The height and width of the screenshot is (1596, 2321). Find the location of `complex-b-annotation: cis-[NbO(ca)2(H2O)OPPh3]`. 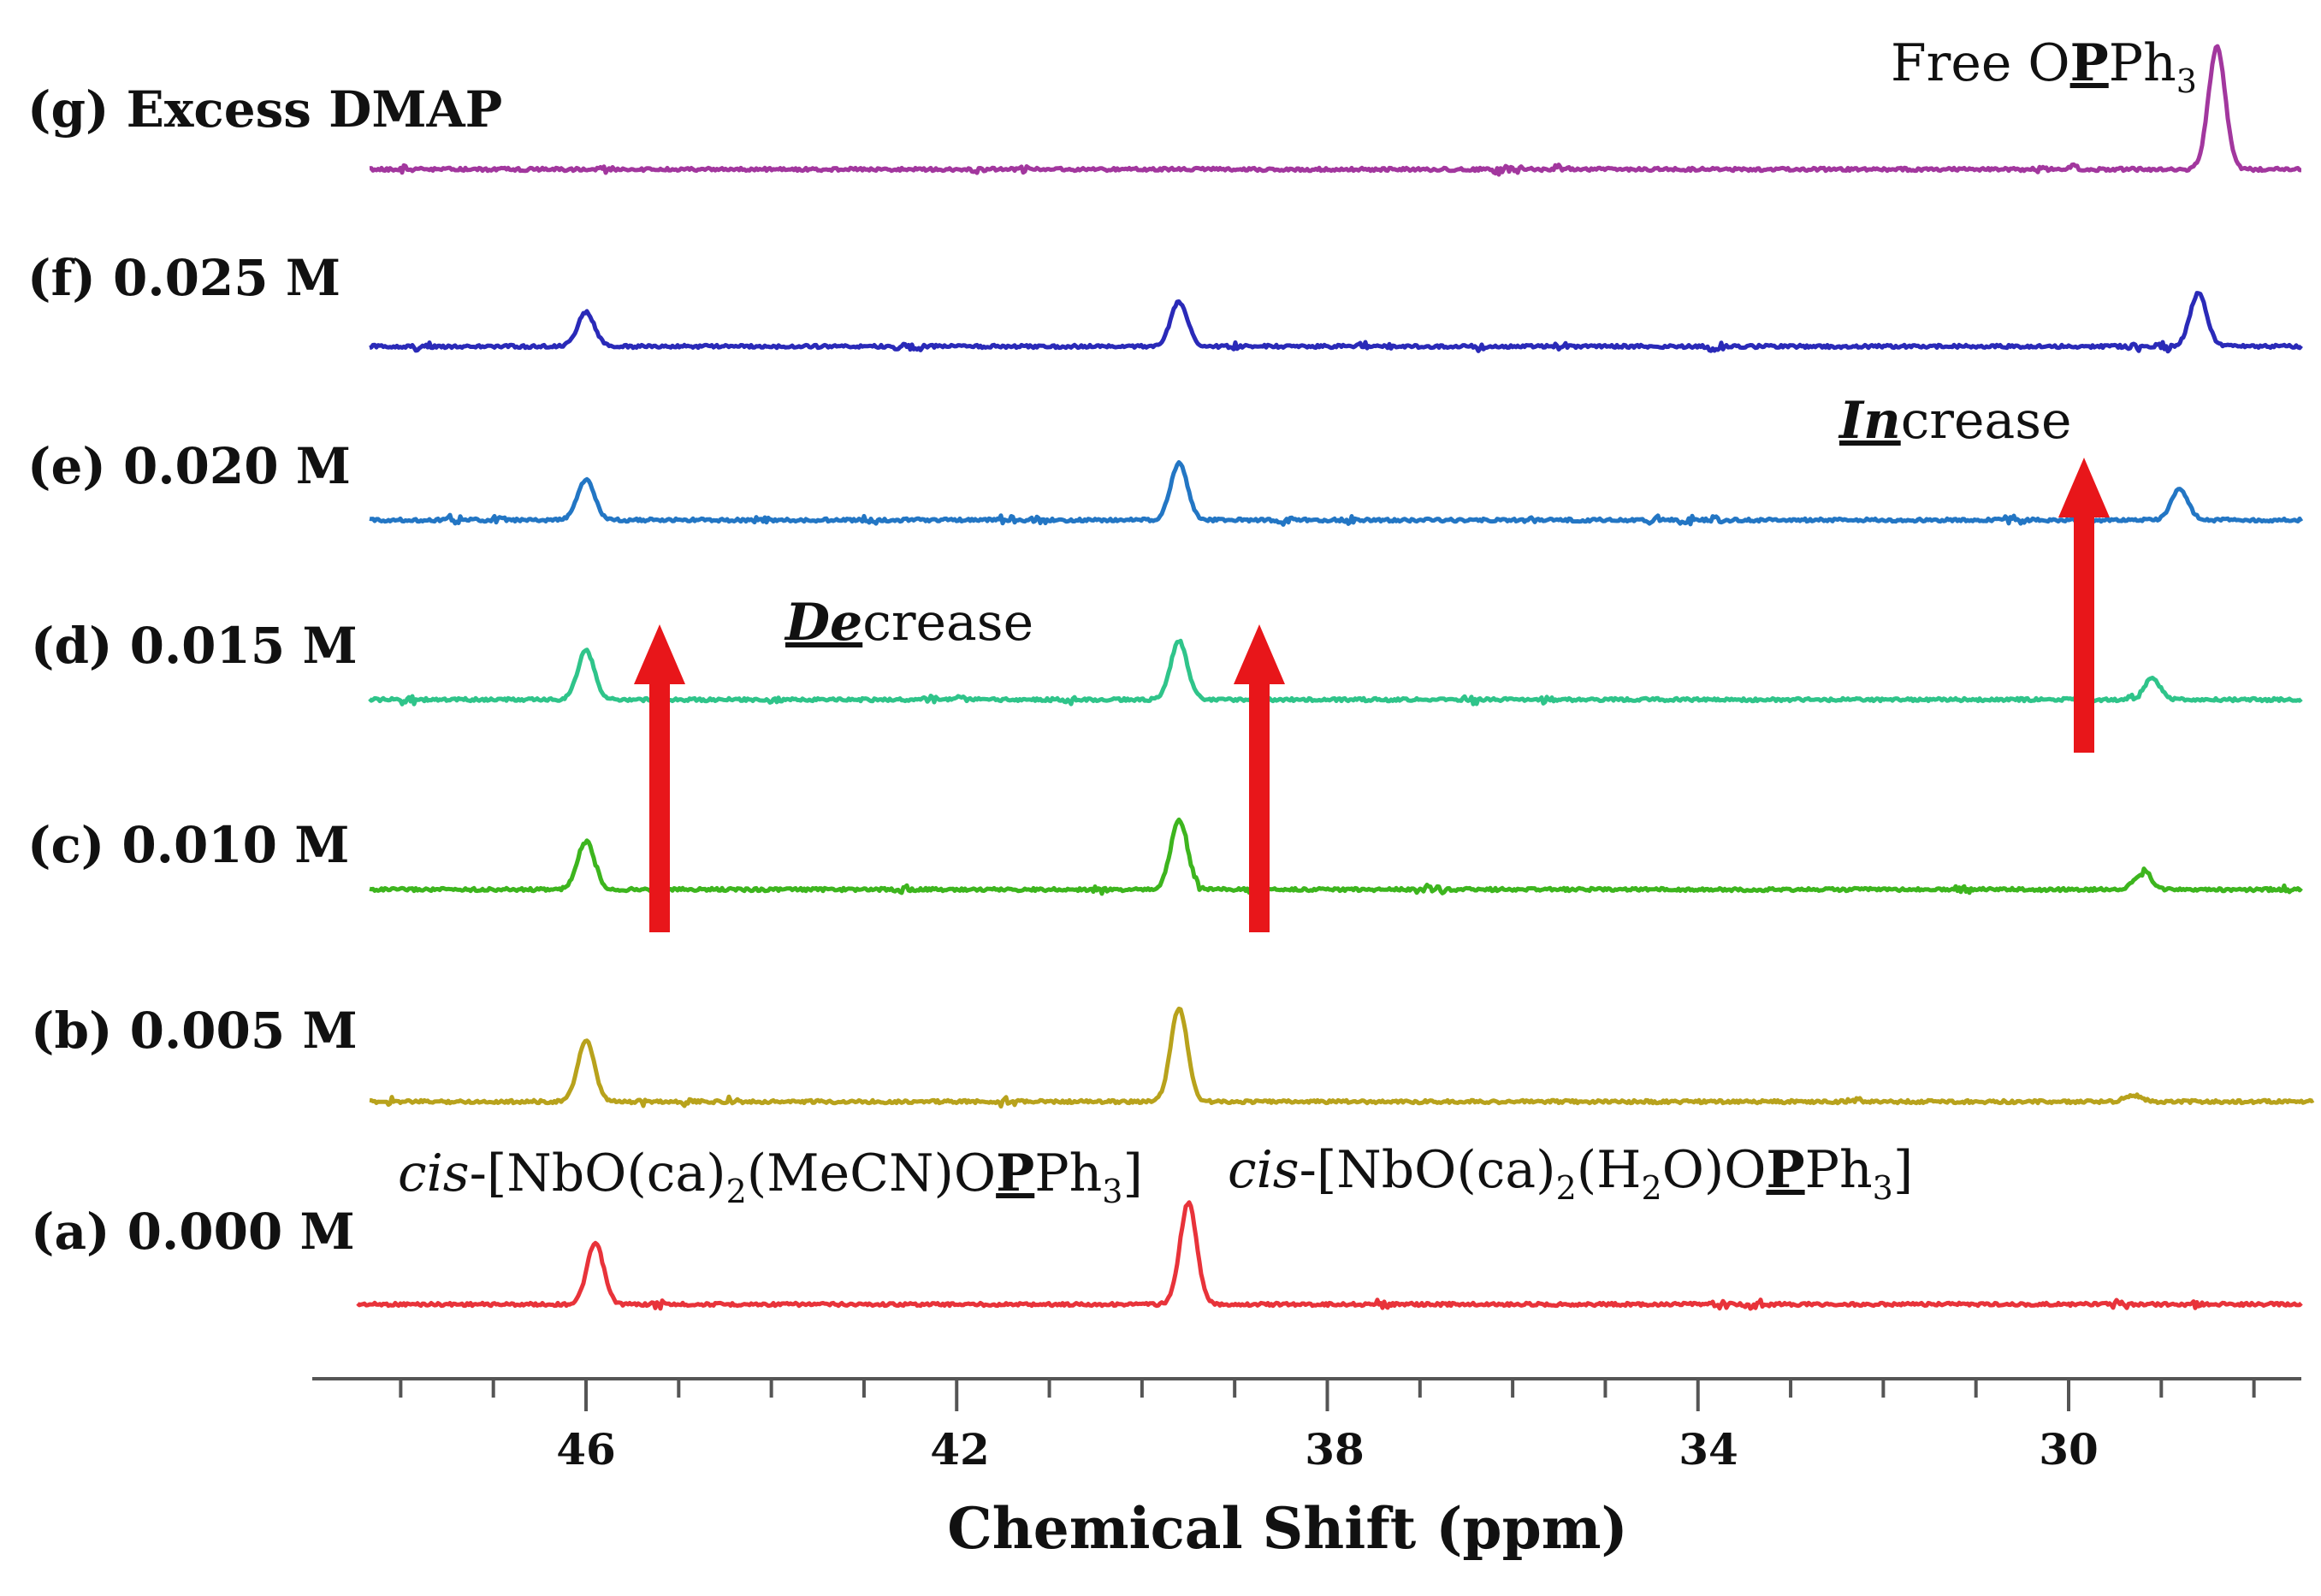

complex-b-annotation: cis-[NbO(ca)2(H2O)OPPh3] is located at coordinates (1571, 1173).